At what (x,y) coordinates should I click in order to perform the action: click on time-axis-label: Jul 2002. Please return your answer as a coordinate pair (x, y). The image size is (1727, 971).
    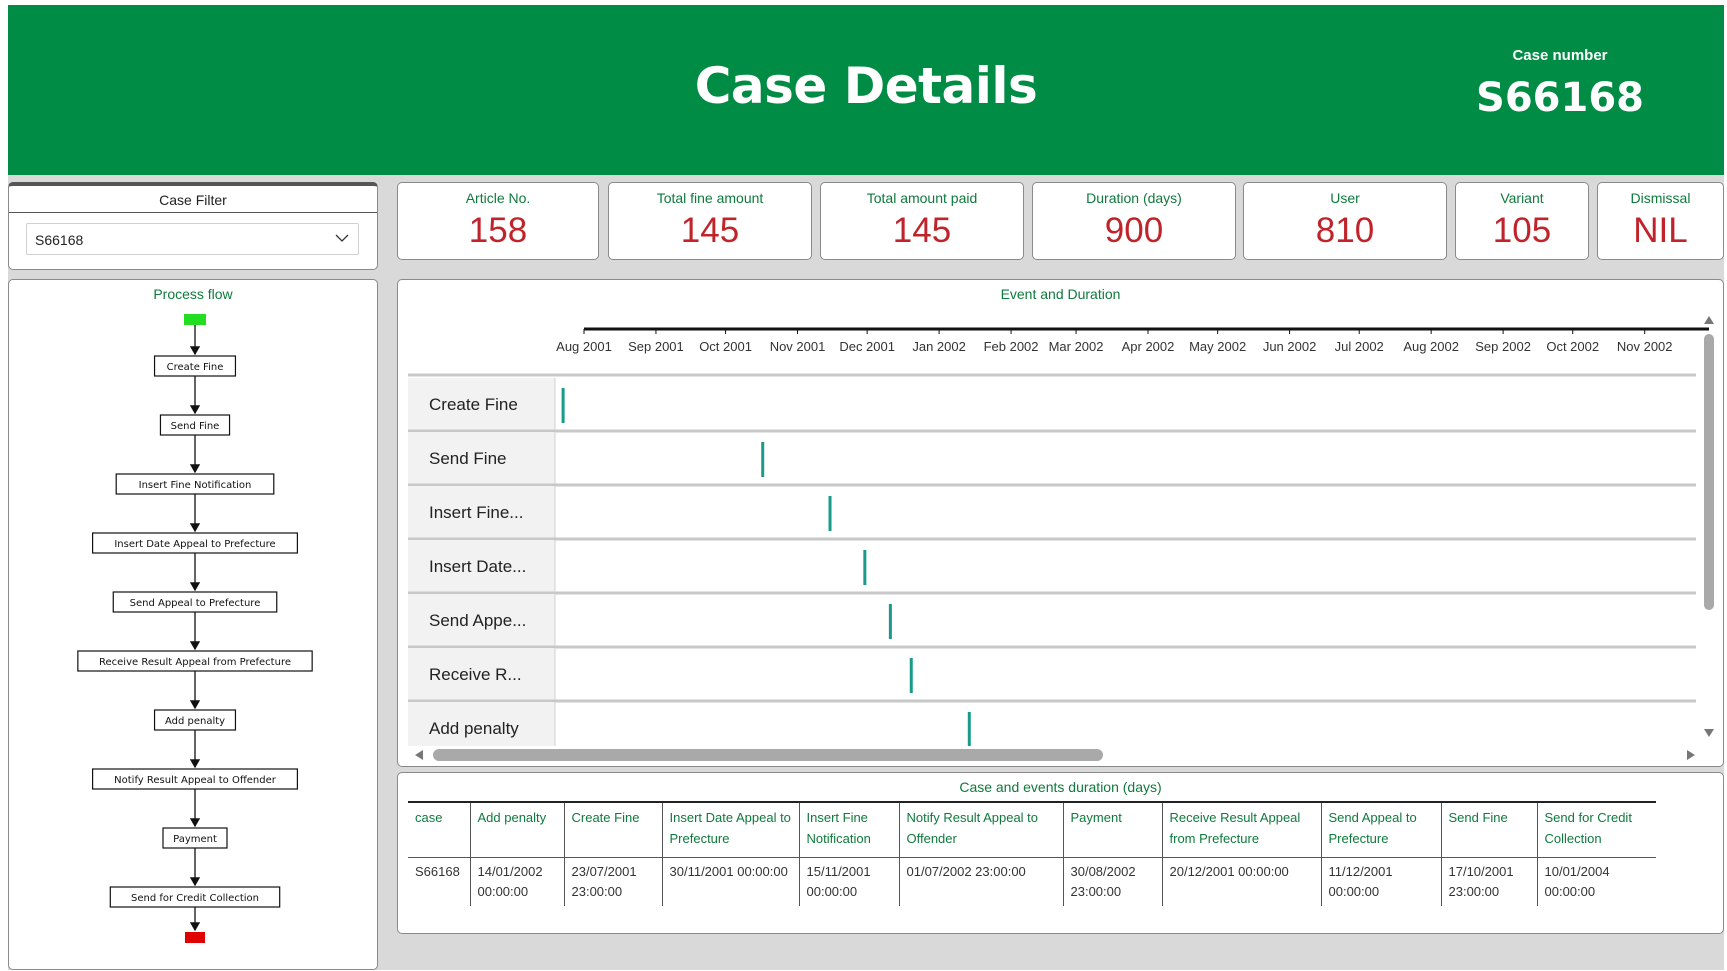
    Looking at the image, I should click on (1359, 346).